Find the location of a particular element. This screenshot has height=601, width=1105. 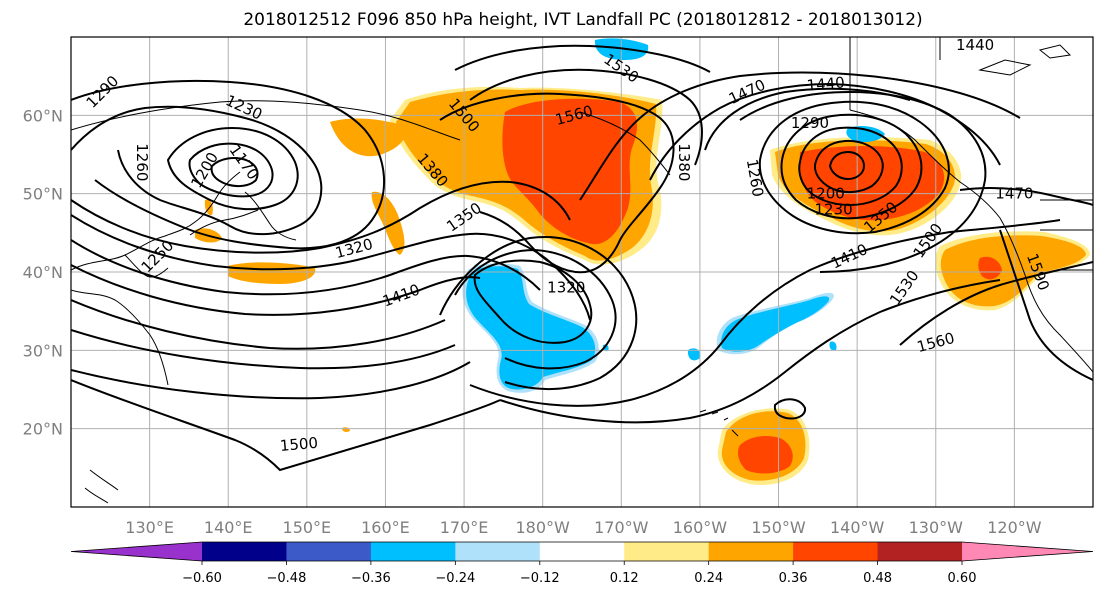

svg-text: 1200 is located at coordinates (826, 194).